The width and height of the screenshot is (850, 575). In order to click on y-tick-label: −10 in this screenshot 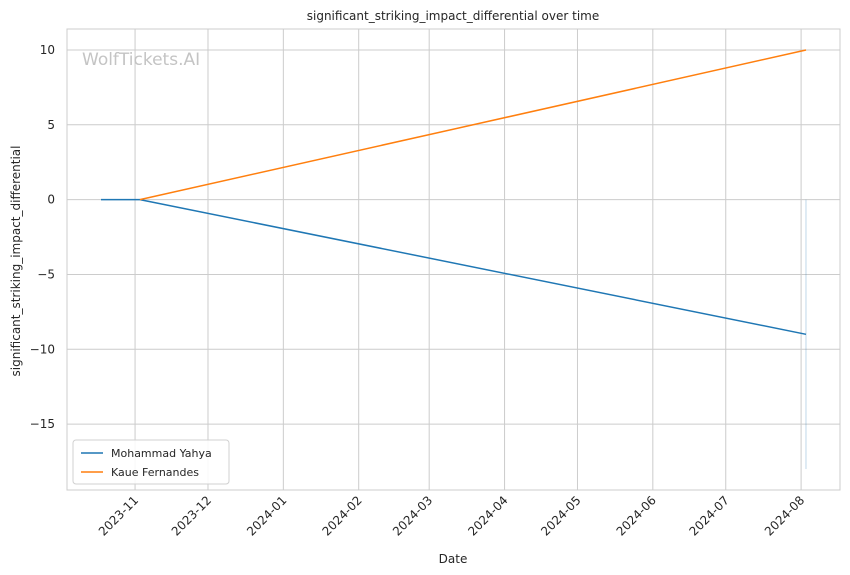, I will do `click(42, 349)`.